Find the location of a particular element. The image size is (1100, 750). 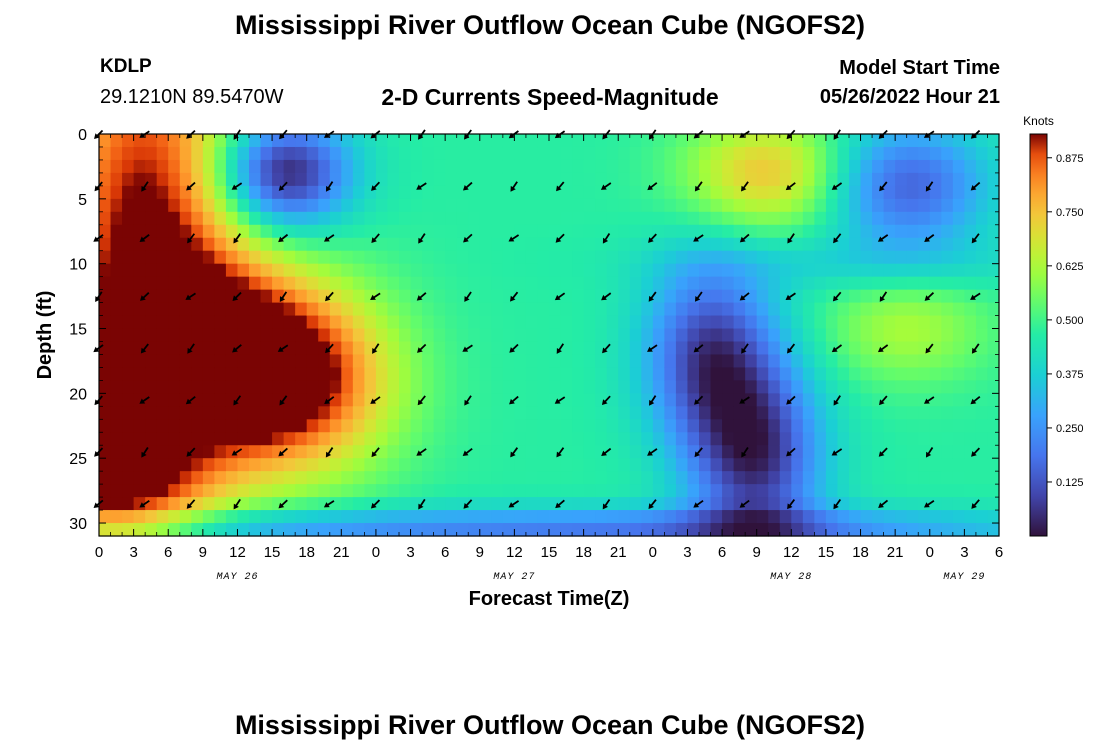

date-label: MAY 29 is located at coordinates (964, 577).